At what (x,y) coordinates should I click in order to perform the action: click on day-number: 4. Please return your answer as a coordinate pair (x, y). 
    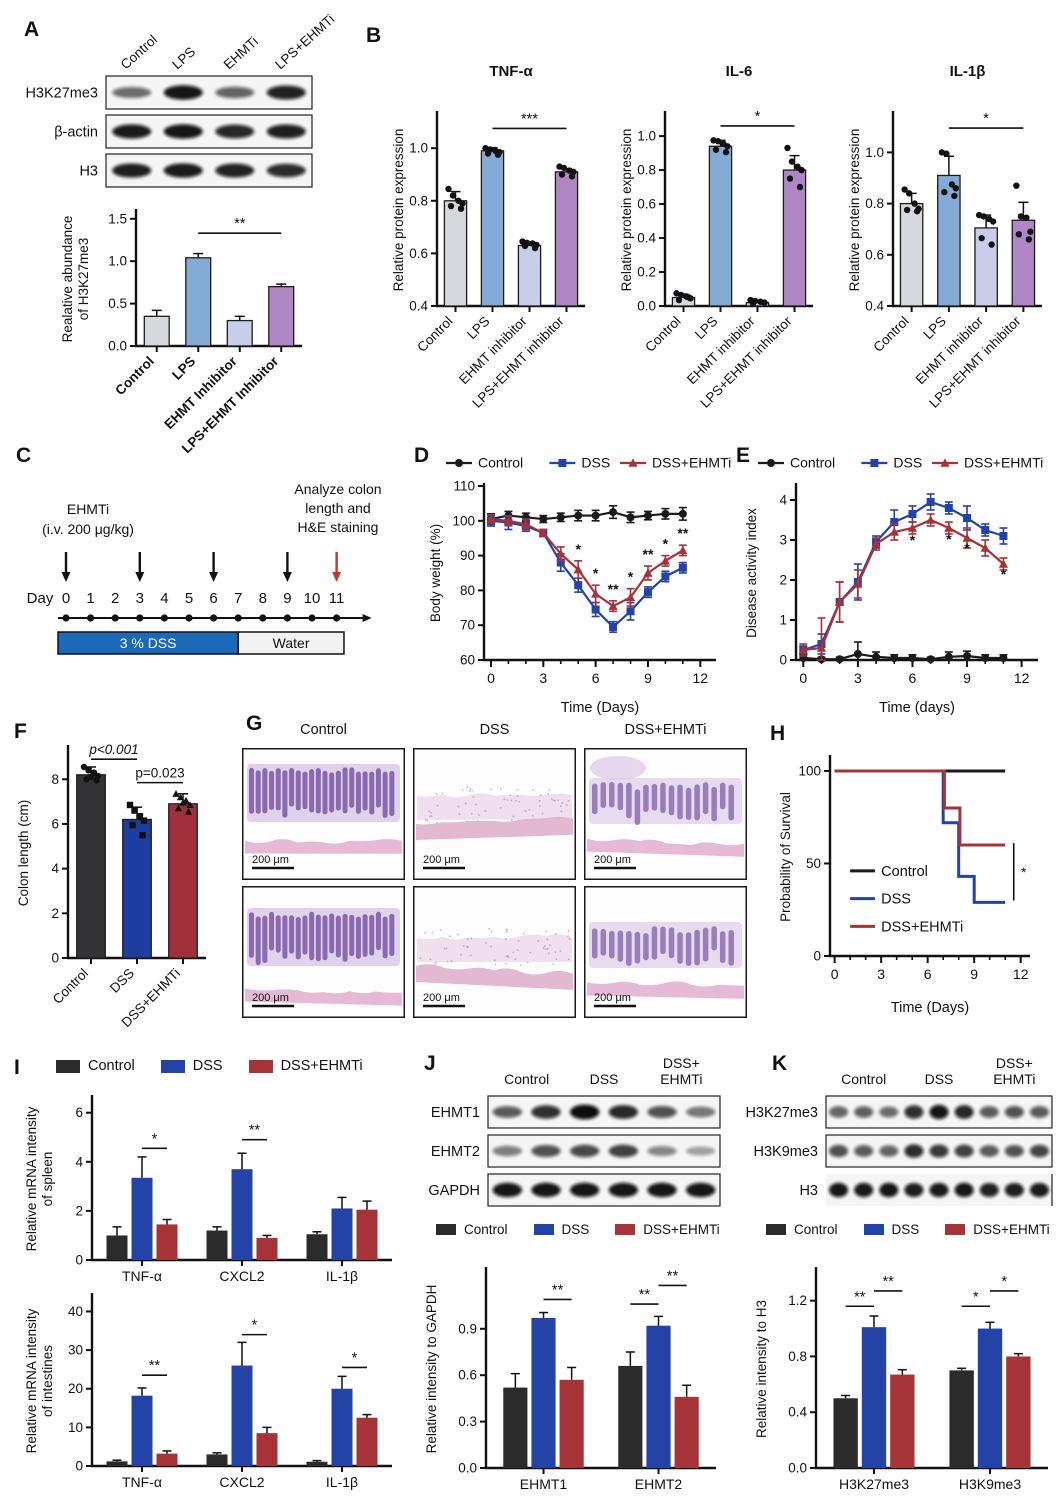
    Looking at the image, I should click on (164, 598).